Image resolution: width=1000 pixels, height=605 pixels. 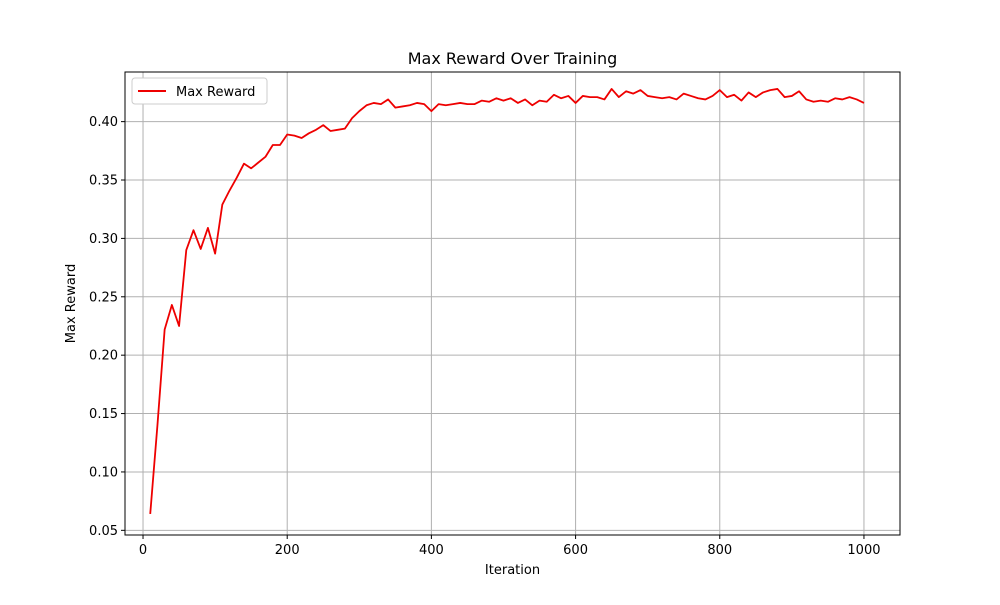 What do you see at coordinates (103, 181) in the screenshot?
I see `y-tick-label: 0.35` at bounding box center [103, 181].